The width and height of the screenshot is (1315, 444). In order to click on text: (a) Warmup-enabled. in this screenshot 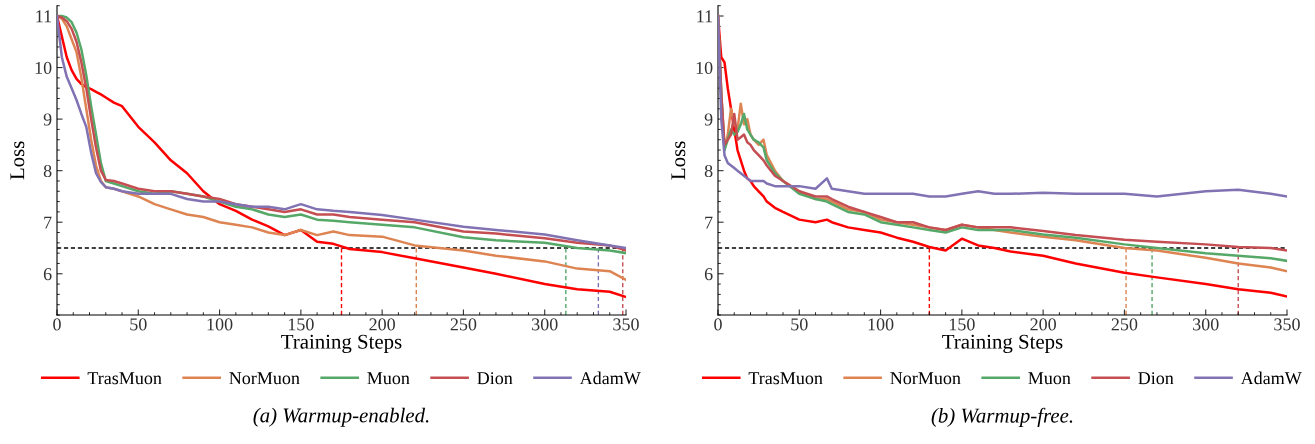, I will do `click(341, 417)`.